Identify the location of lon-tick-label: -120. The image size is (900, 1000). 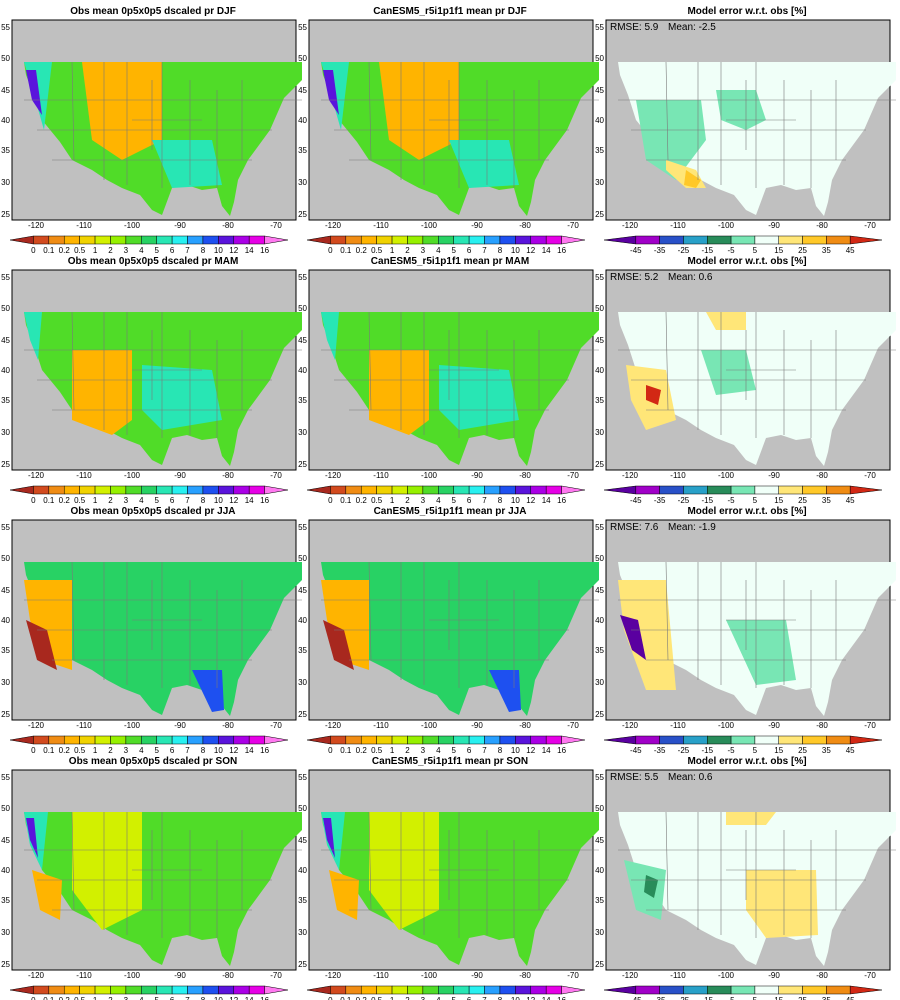
(630, 225).